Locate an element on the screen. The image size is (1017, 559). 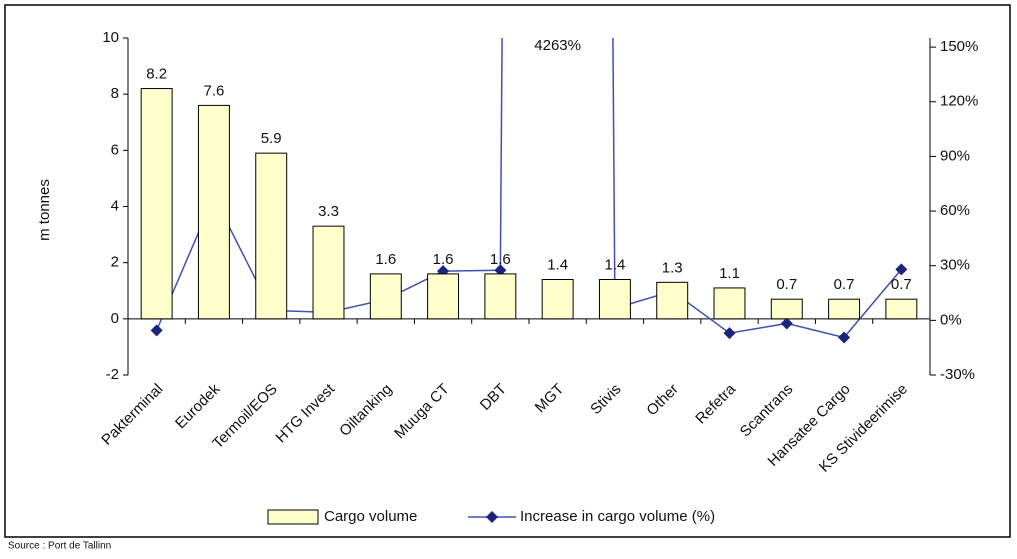
legend-label: Cargo volume is located at coordinates (370, 516).